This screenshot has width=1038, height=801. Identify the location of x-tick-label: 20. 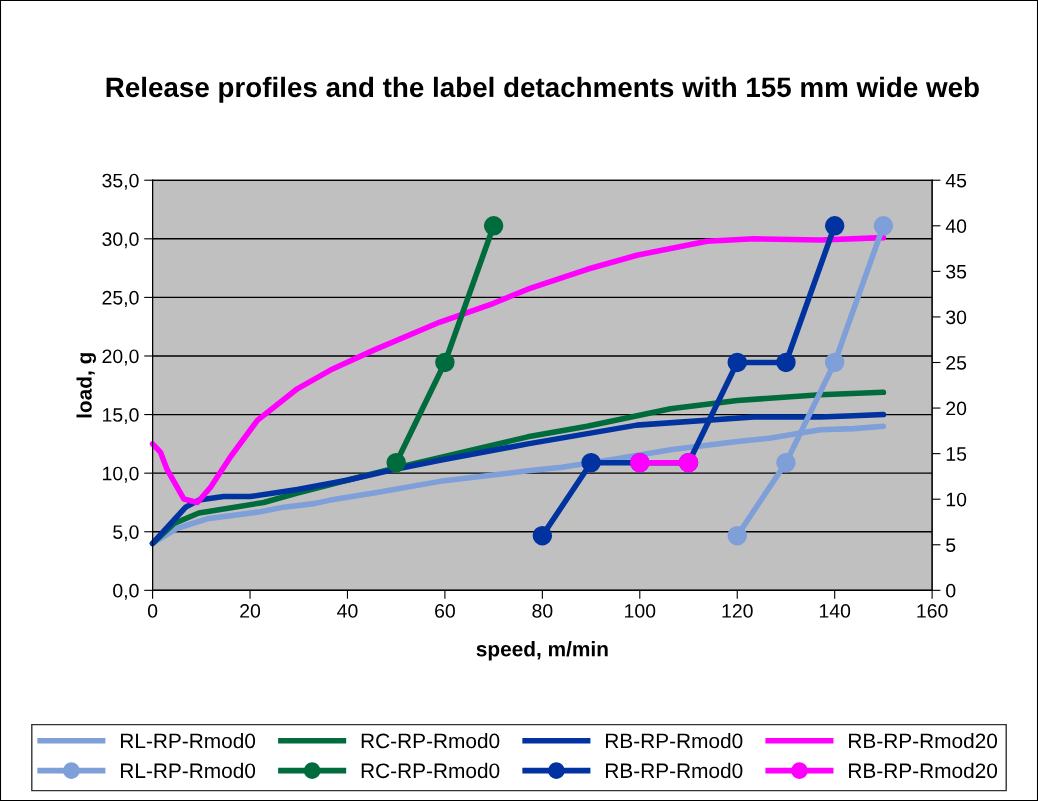
(250, 611).